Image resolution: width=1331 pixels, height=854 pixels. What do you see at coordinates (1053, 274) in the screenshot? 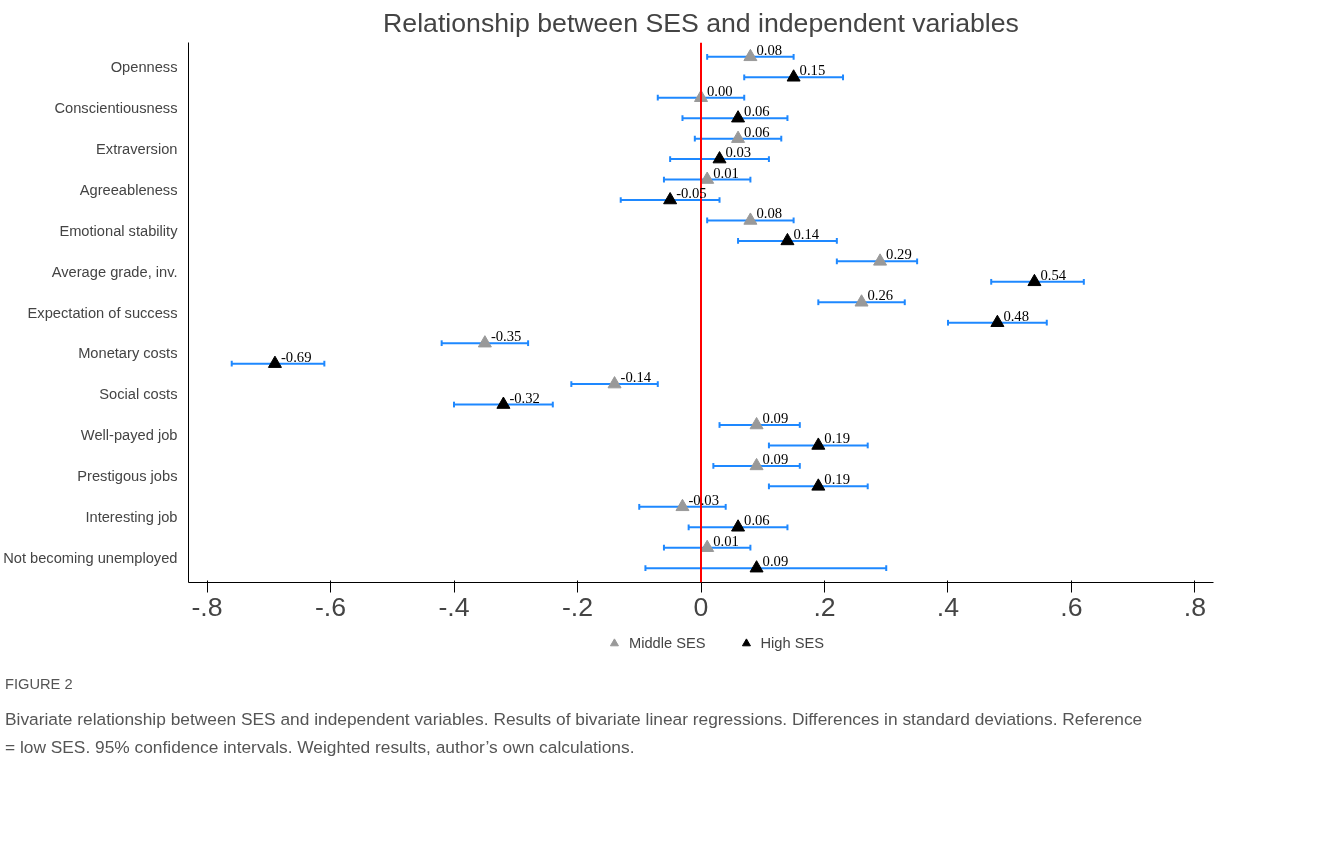
I see `data-label: 0.54` at bounding box center [1053, 274].